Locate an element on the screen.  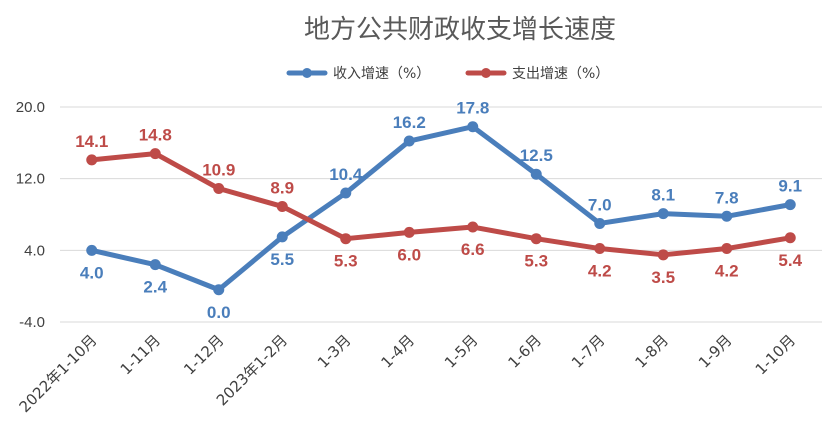
data-label: 10.9 is located at coordinates (218, 170).